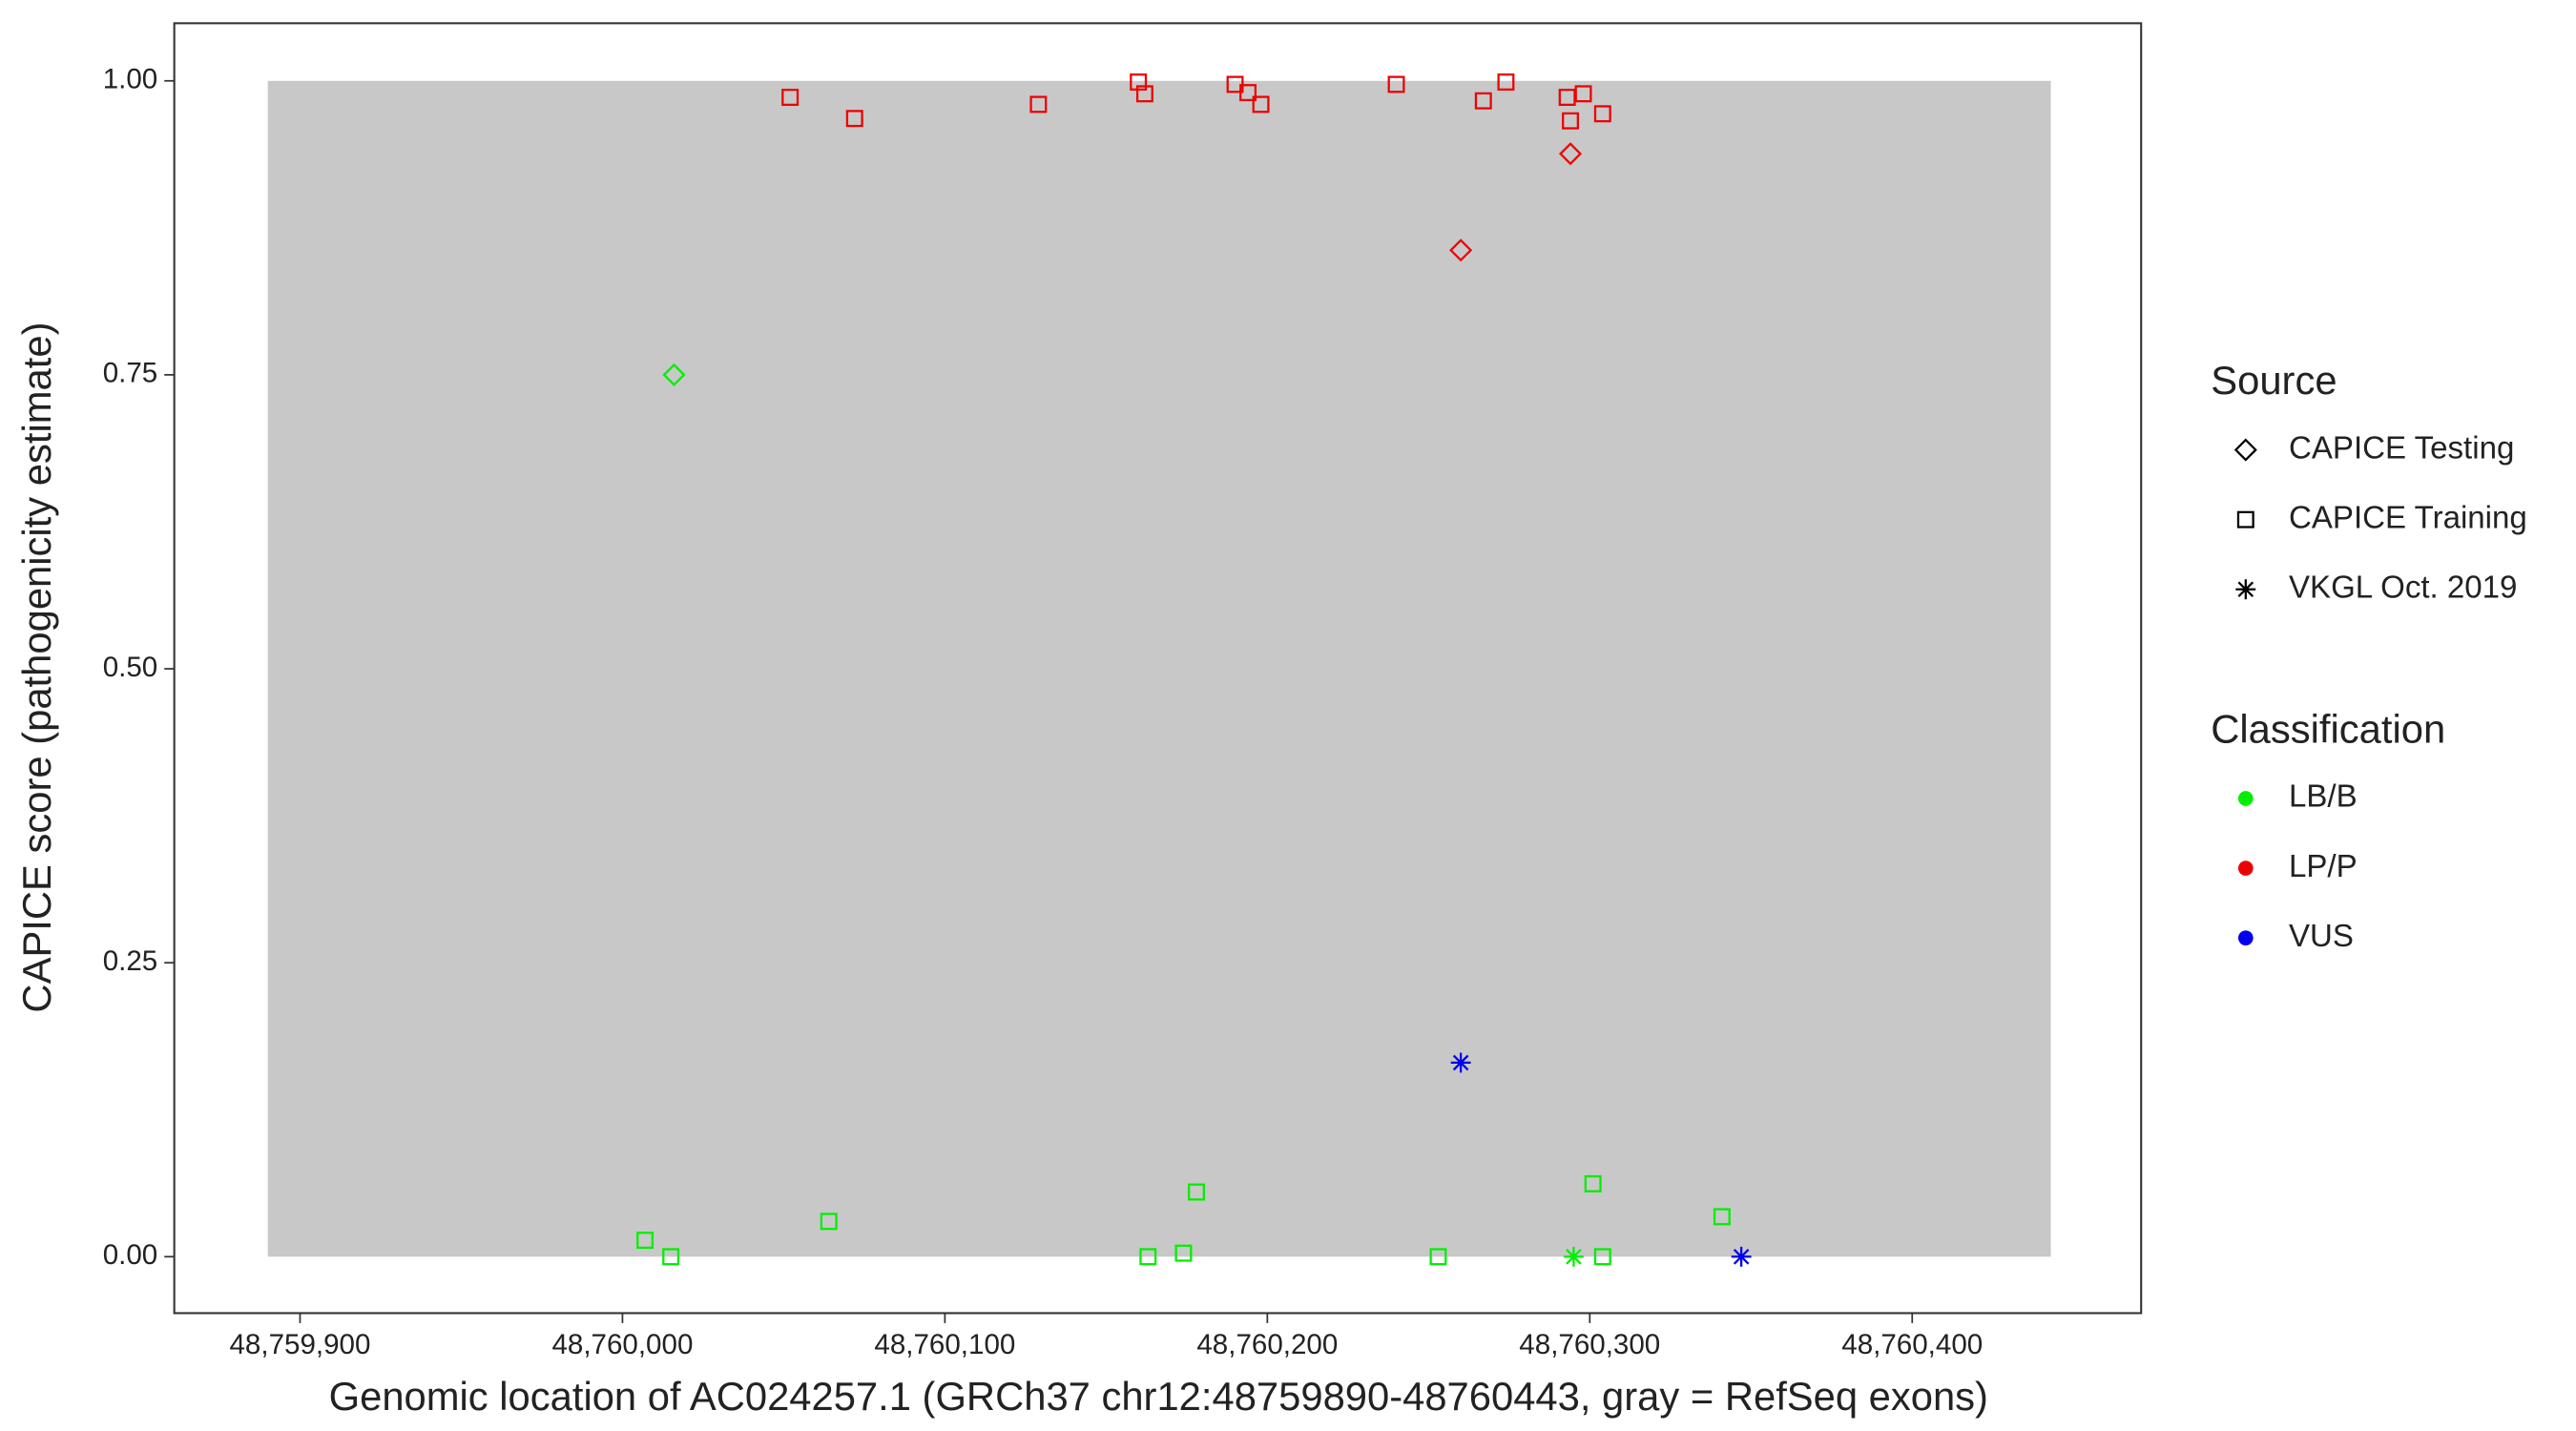  I want to click on legend-label: VUS, so click(2321, 936).